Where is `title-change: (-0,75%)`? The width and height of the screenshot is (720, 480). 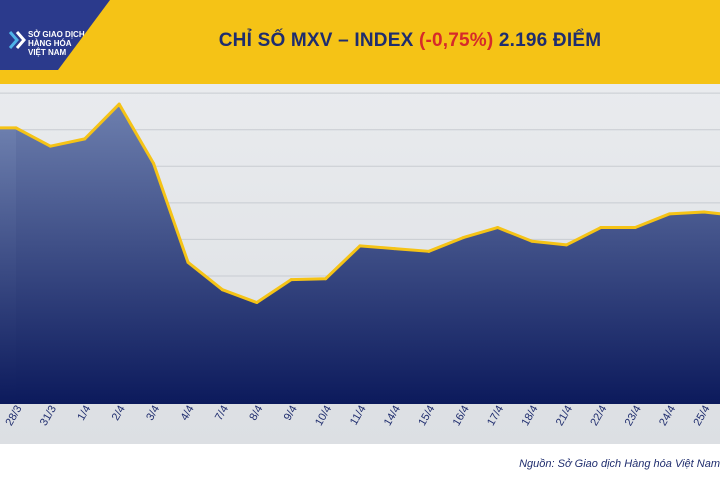 title-change: (-0,75%) is located at coordinates (456, 40).